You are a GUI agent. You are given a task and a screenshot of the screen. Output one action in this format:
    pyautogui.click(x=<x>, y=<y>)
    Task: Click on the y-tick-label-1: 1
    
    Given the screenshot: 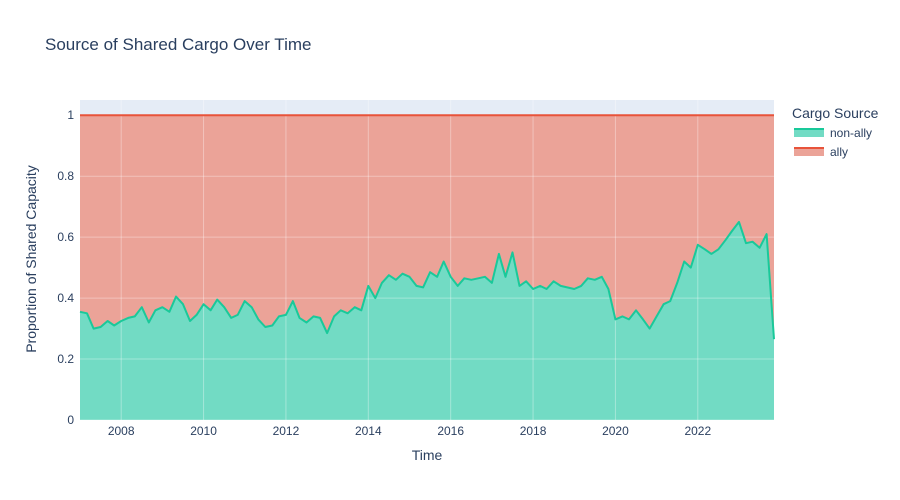 What is the action you would take?
    pyautogui.click(x=70, y=115)
    